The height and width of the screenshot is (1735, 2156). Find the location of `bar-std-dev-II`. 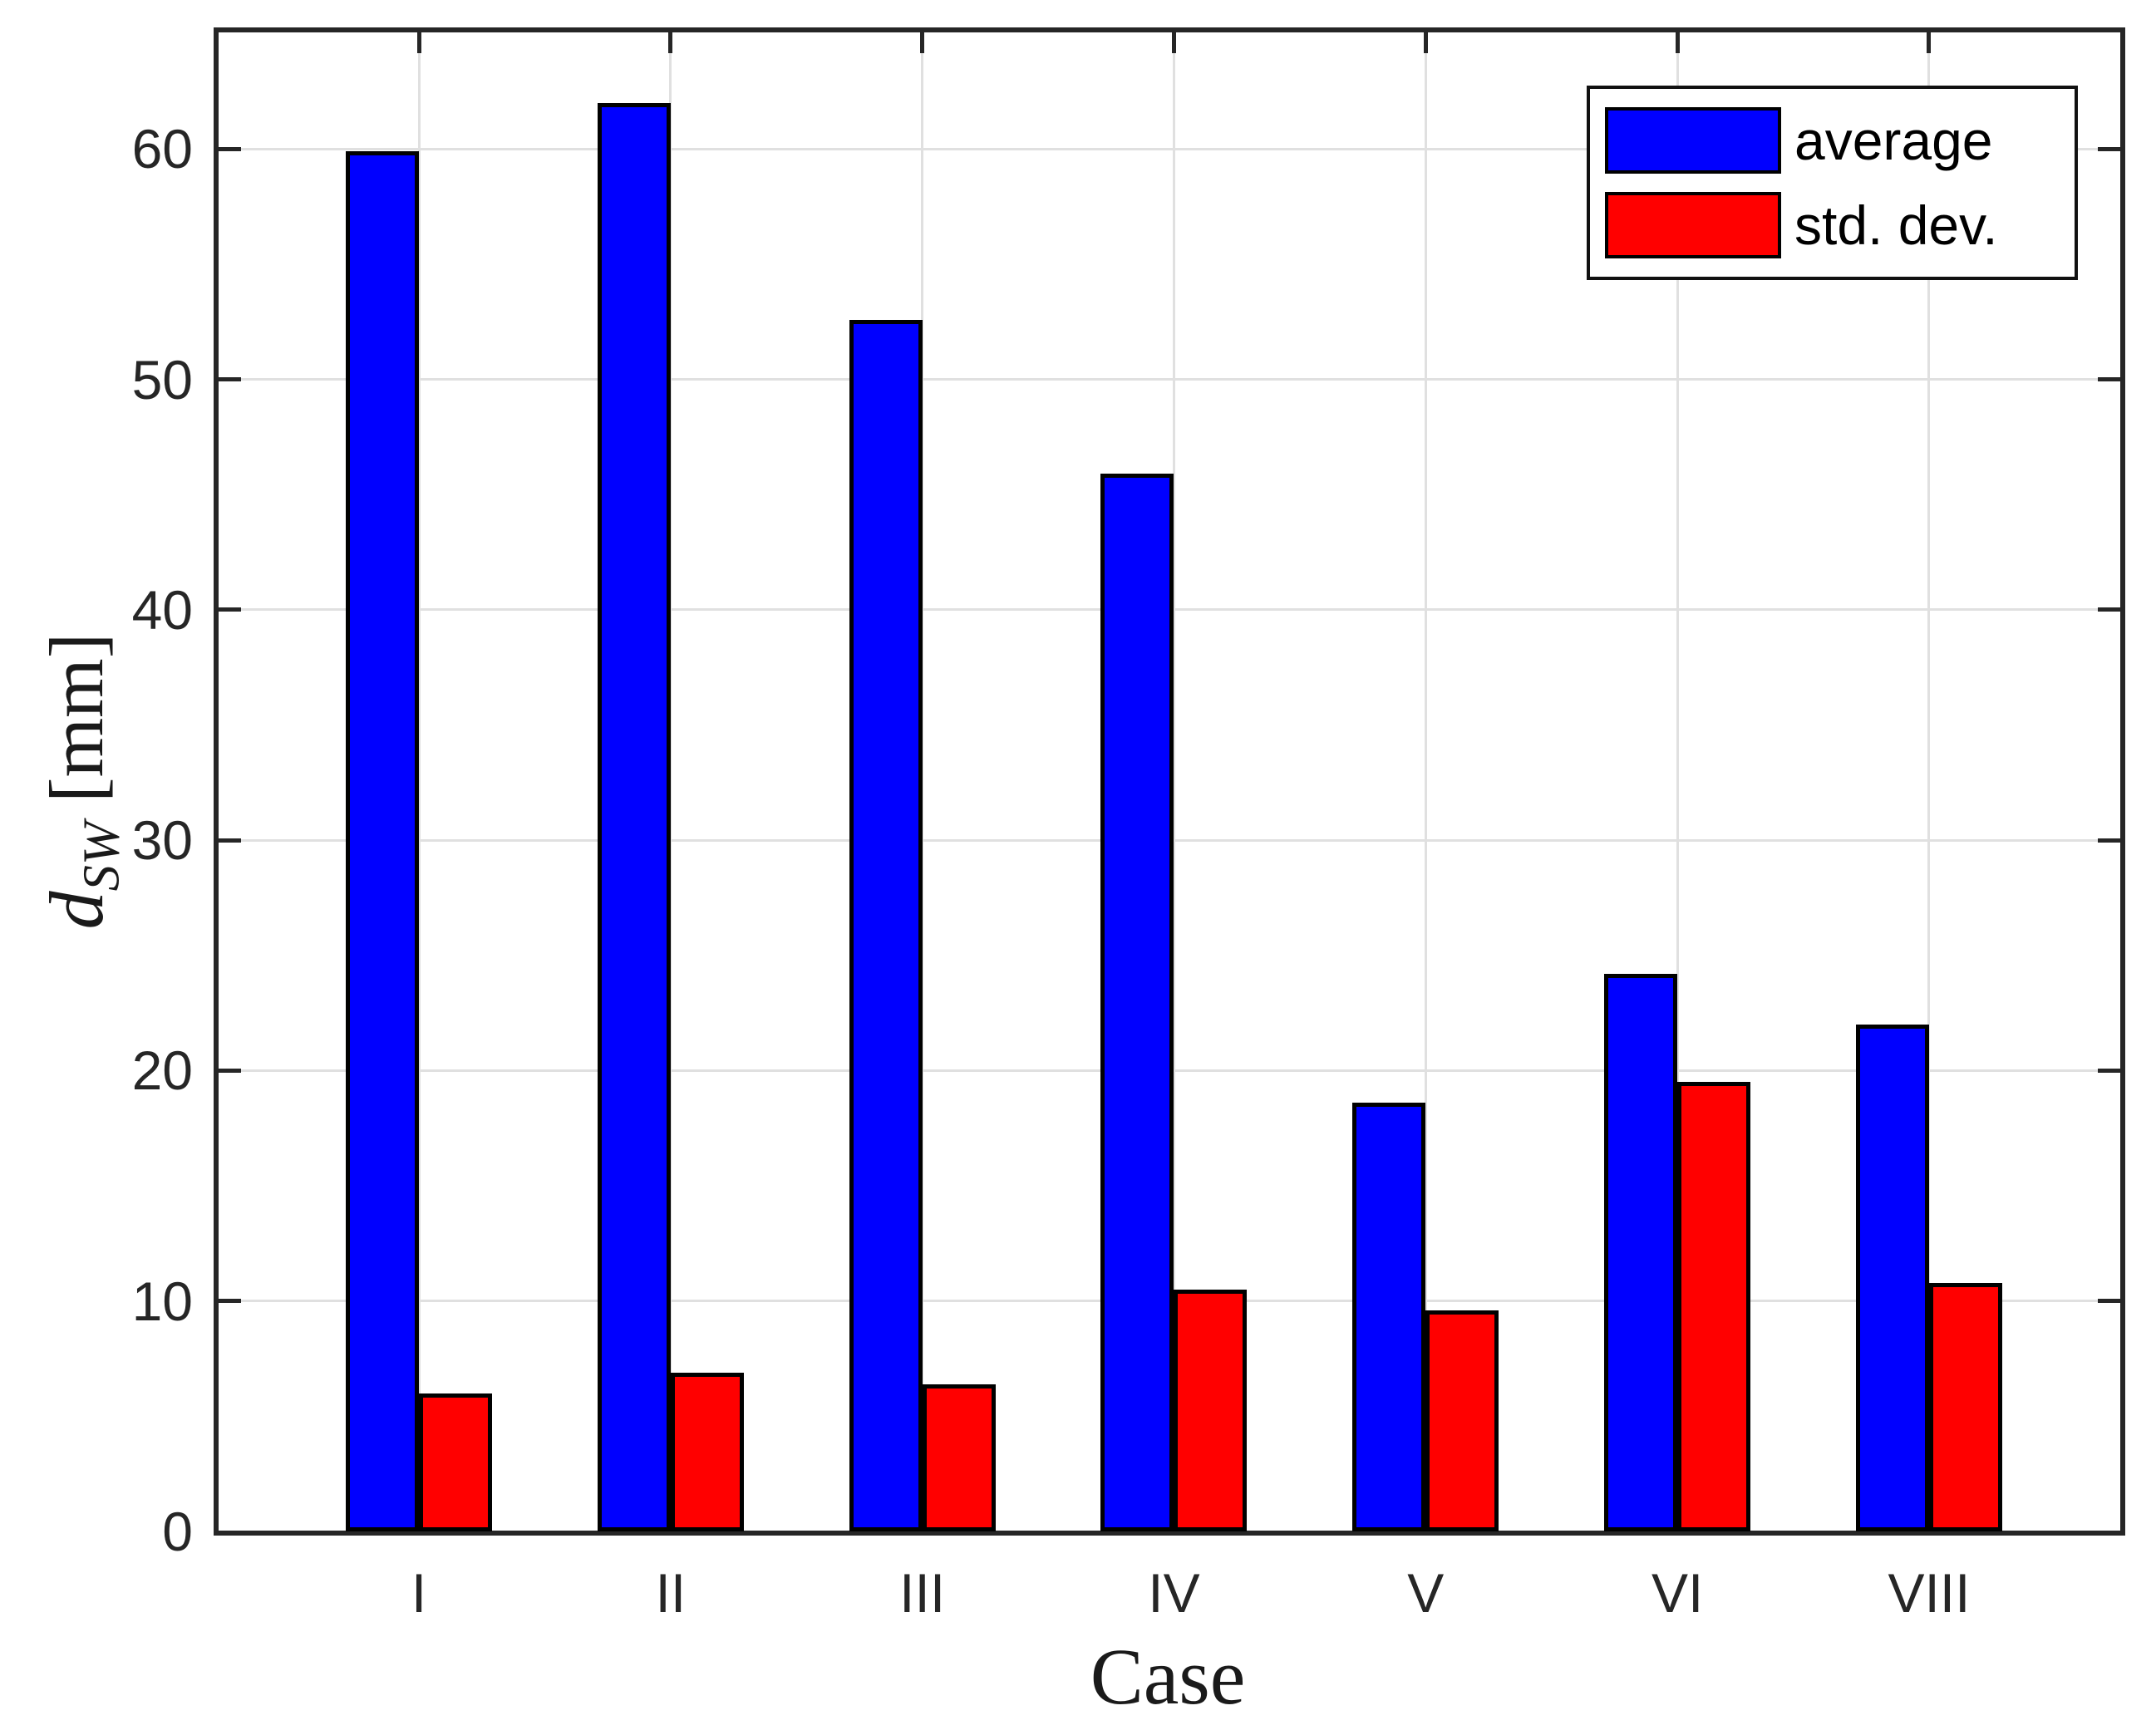

bar-std-dev-II is located at coordinates (707, 1451).